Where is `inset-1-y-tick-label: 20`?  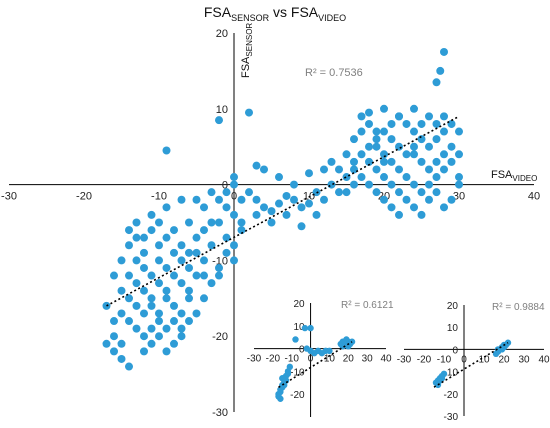
inset-1-y-tick-label: 20 is located at coordinates (299, 304).